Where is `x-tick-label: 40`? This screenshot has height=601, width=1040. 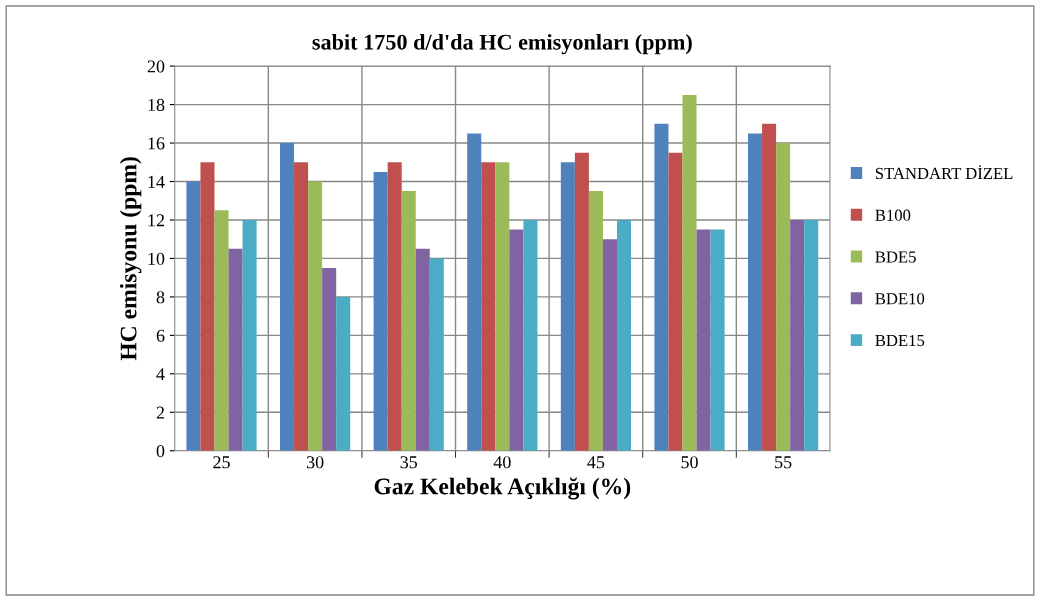 x-tick-label: 40 is located at coordinates (502, 462).